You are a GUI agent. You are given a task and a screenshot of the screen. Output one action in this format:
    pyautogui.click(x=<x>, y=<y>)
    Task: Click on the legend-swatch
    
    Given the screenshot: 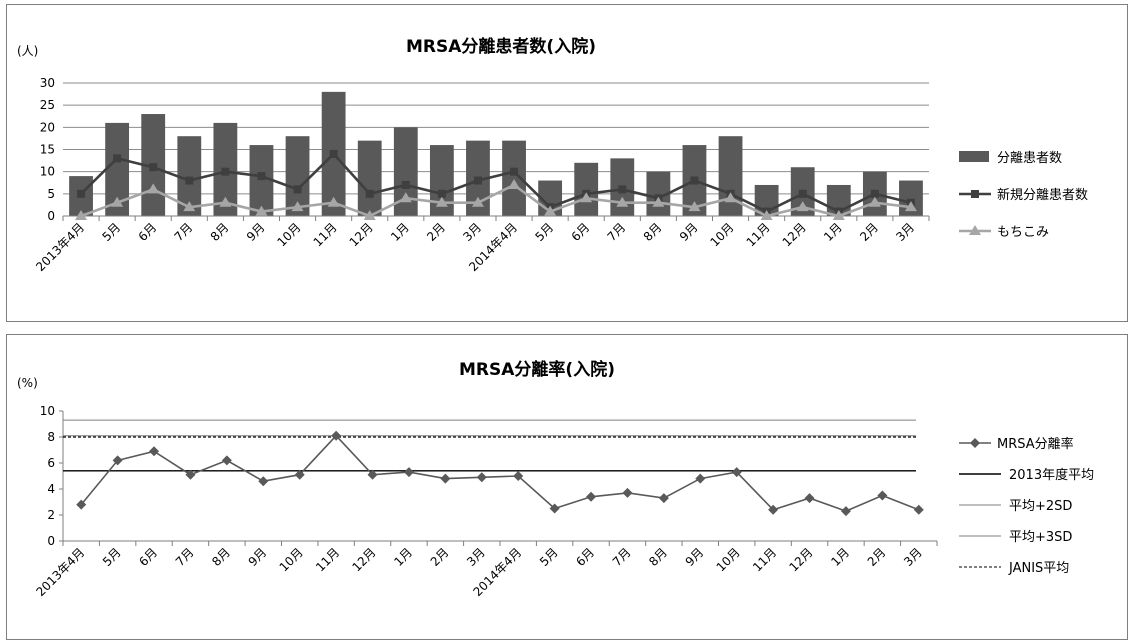 What is the action you would take?
    pyautogui.click(x=974, y=156)
    